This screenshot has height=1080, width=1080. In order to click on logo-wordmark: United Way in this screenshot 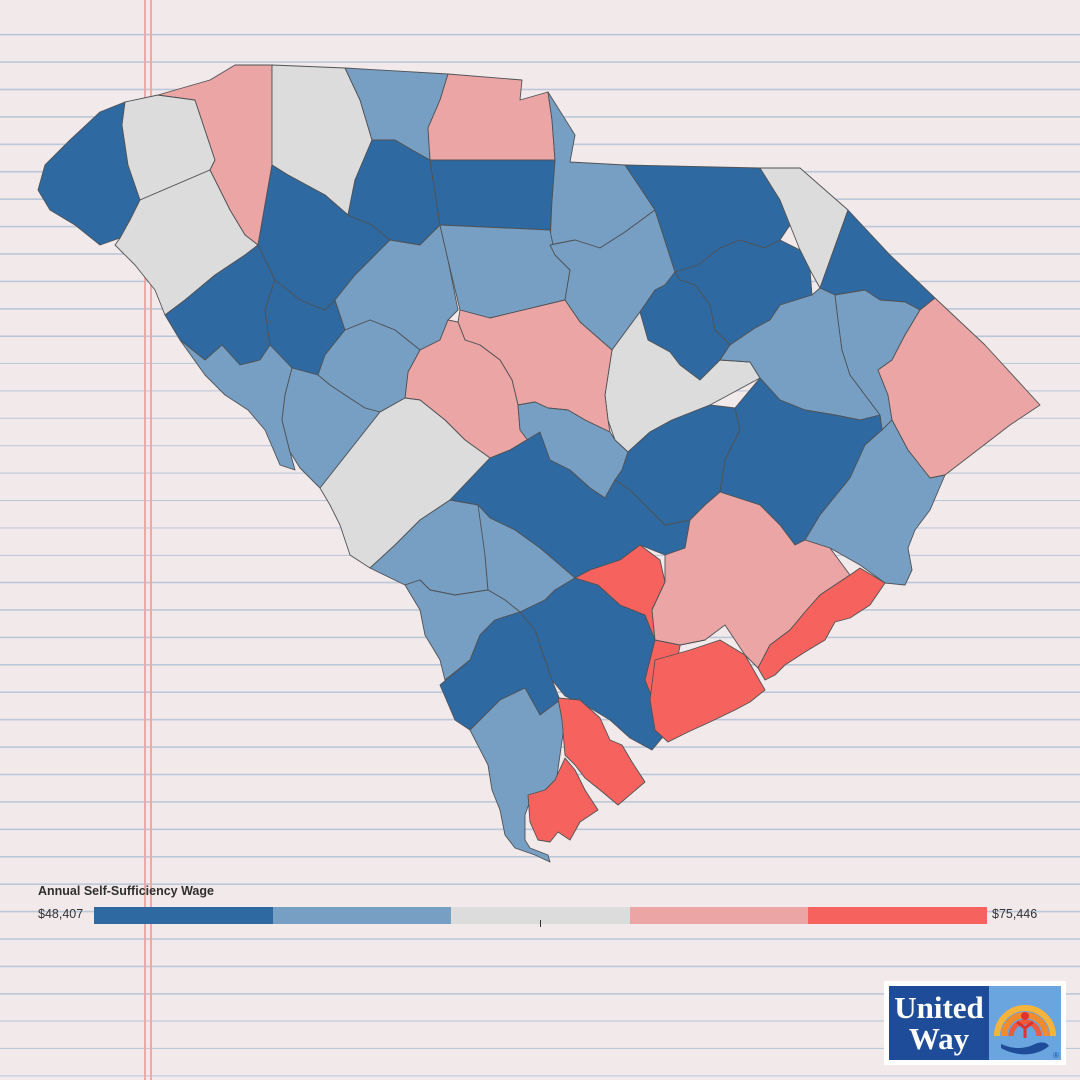, I will do `click(939, 1023)`.